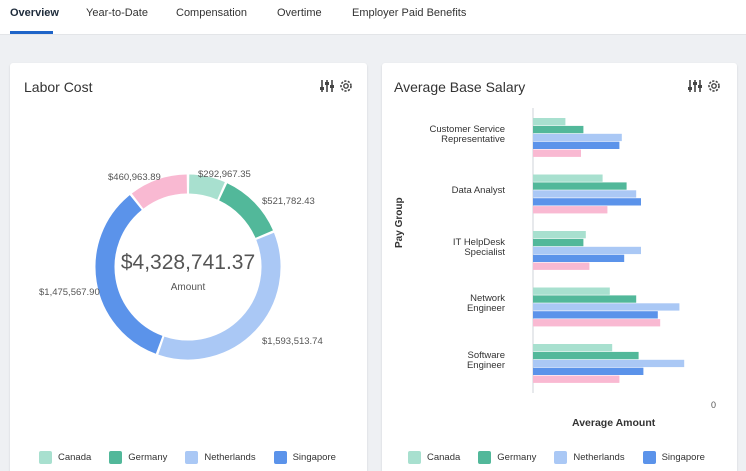 This screenshot has width=746, height=471. I want to click on slice-singapore, so click(129, 274).